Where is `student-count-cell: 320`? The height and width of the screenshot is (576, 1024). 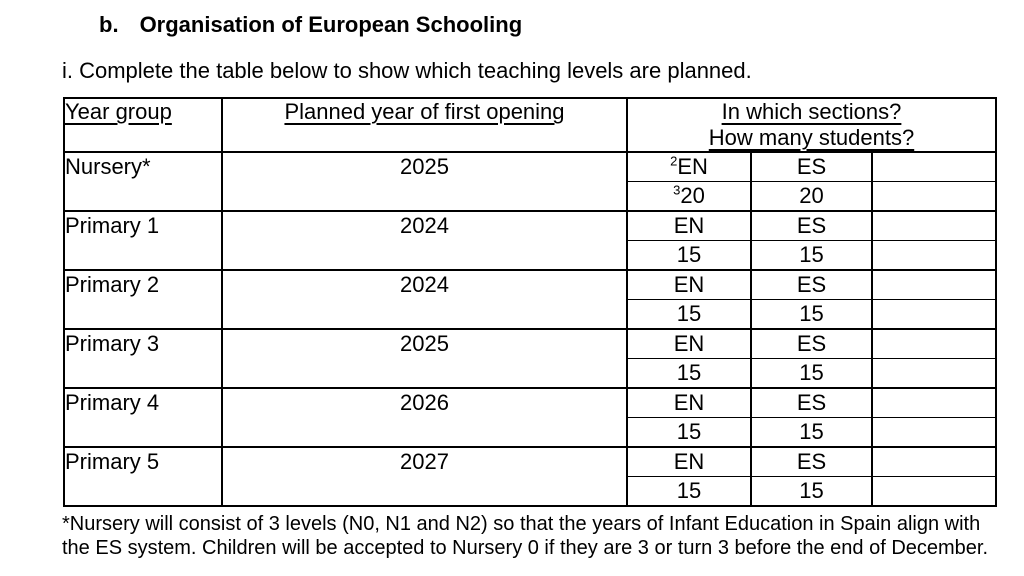
student-count-cell: 320 is located at coordinates (689, 196).